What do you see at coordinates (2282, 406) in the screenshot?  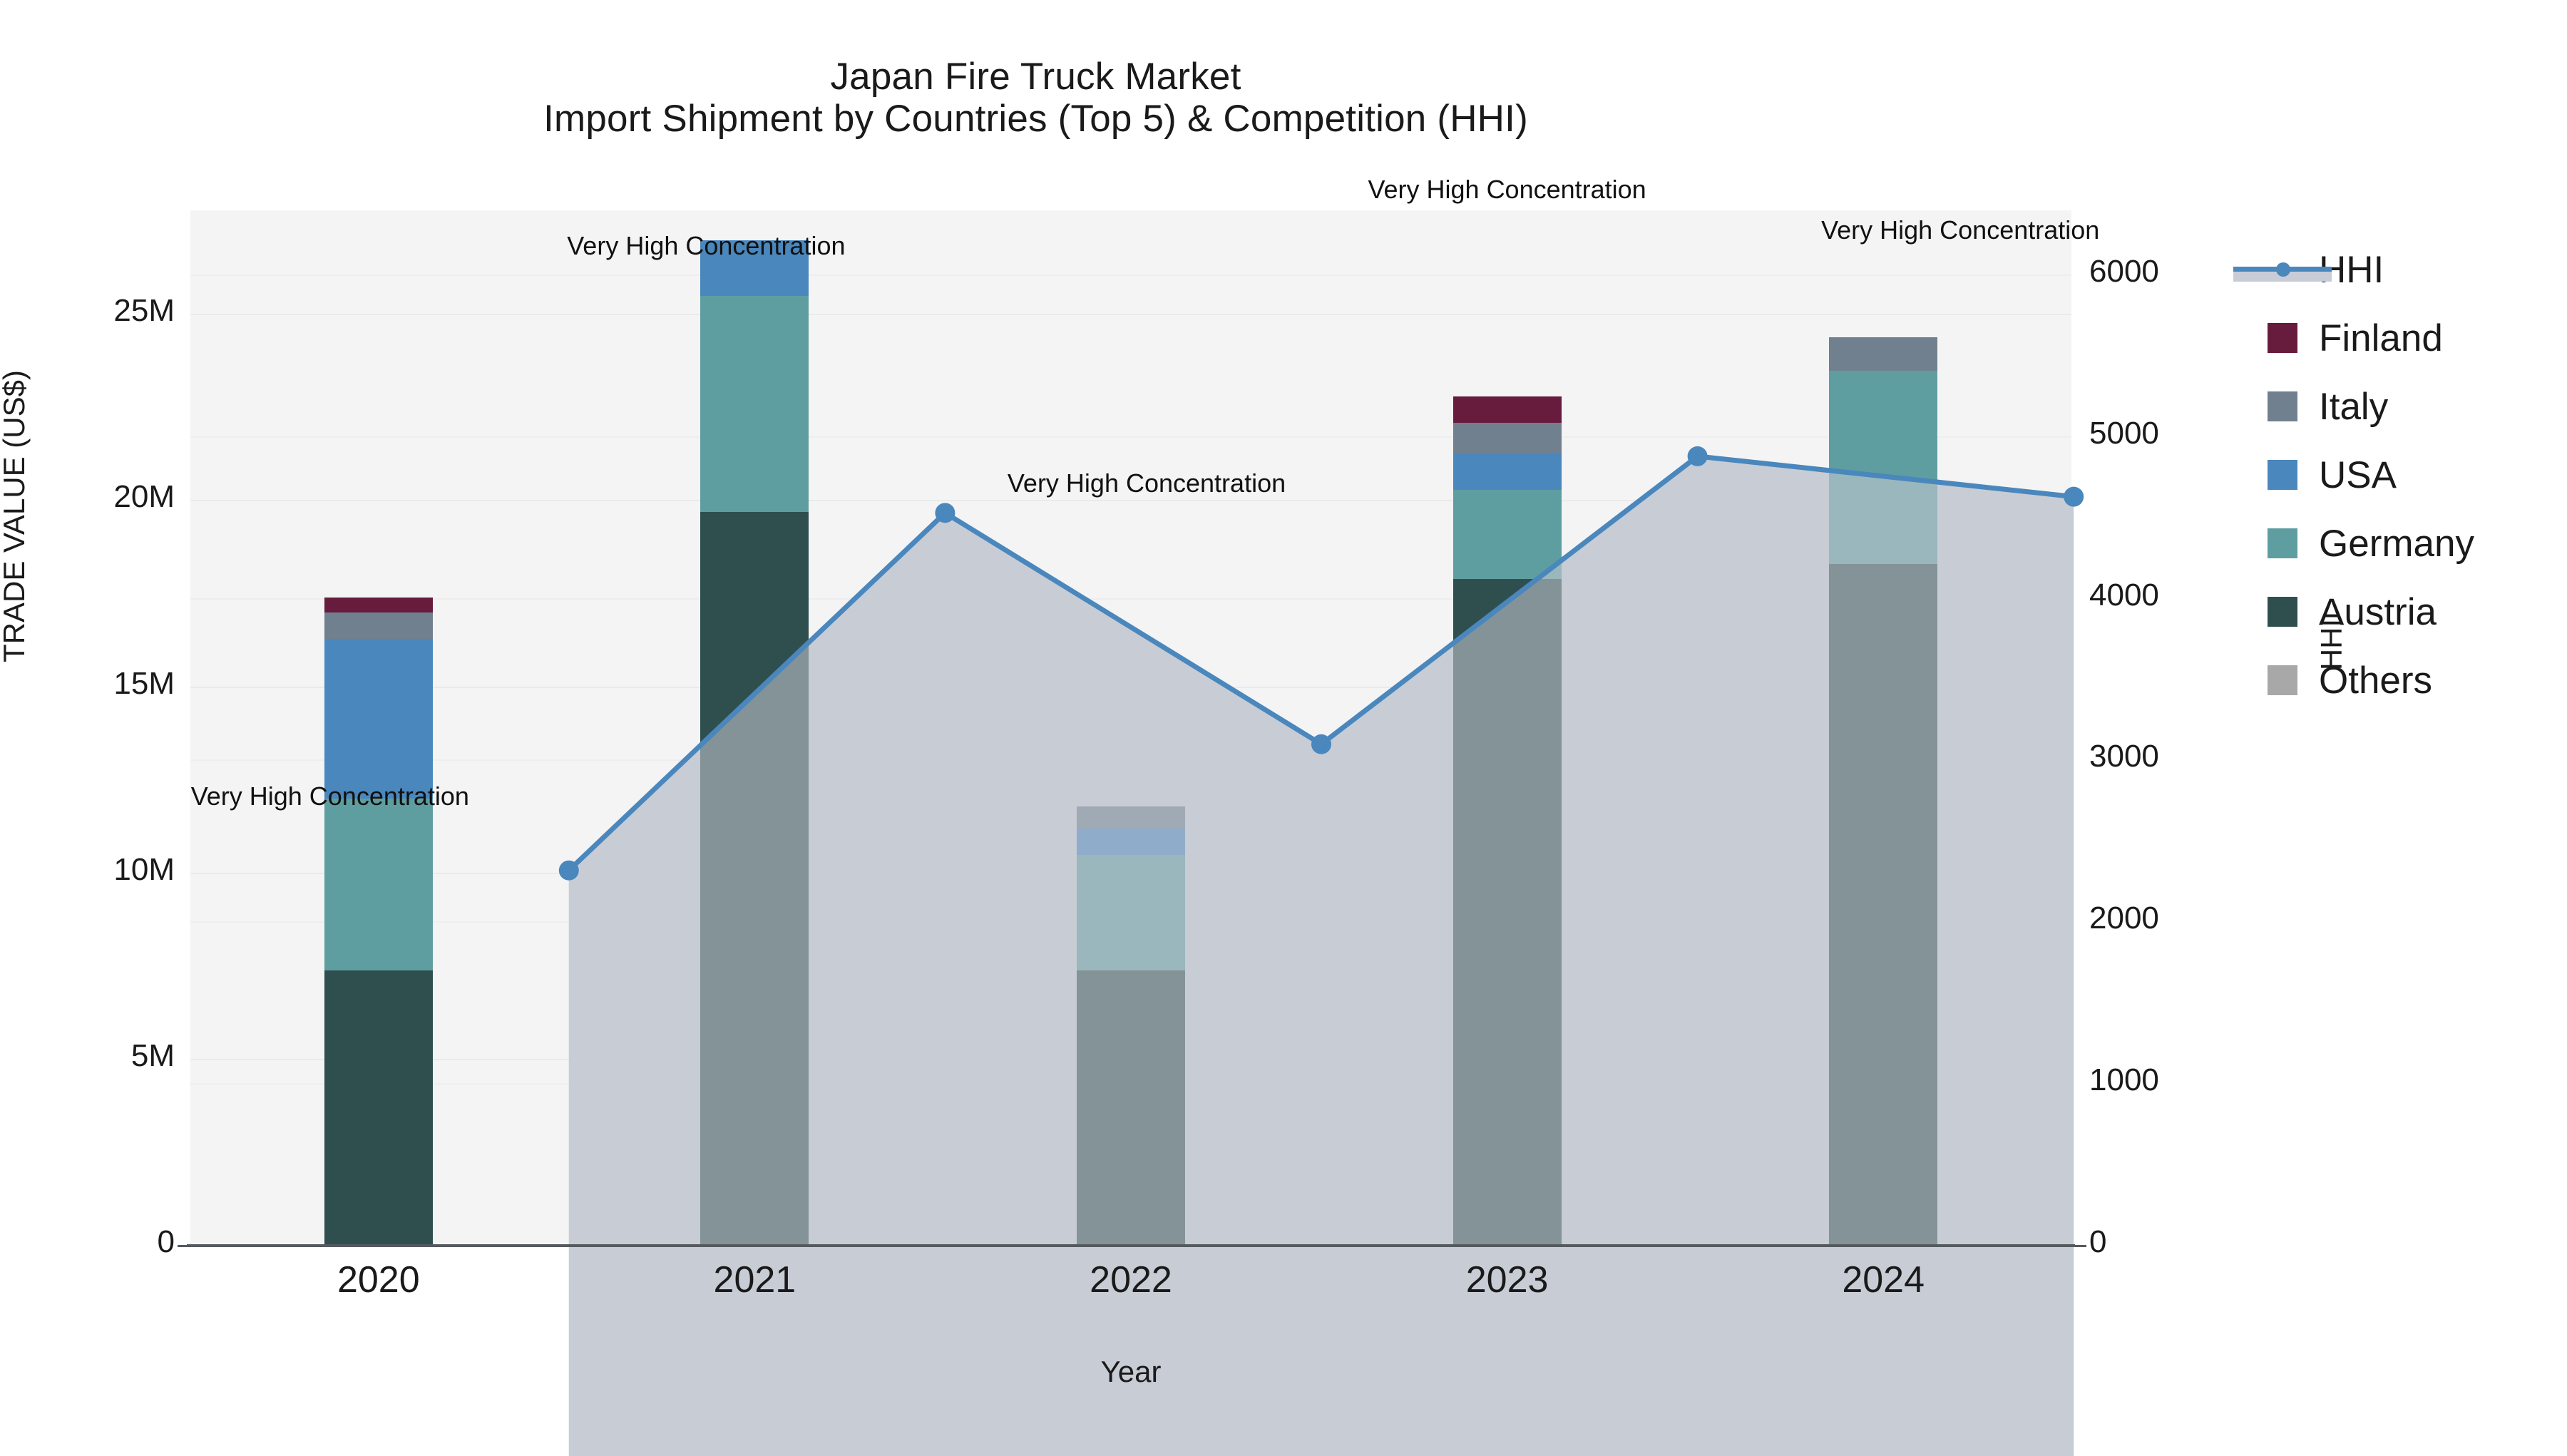 I see `legend-swatch-italy` at bounding box center [2282, 406].